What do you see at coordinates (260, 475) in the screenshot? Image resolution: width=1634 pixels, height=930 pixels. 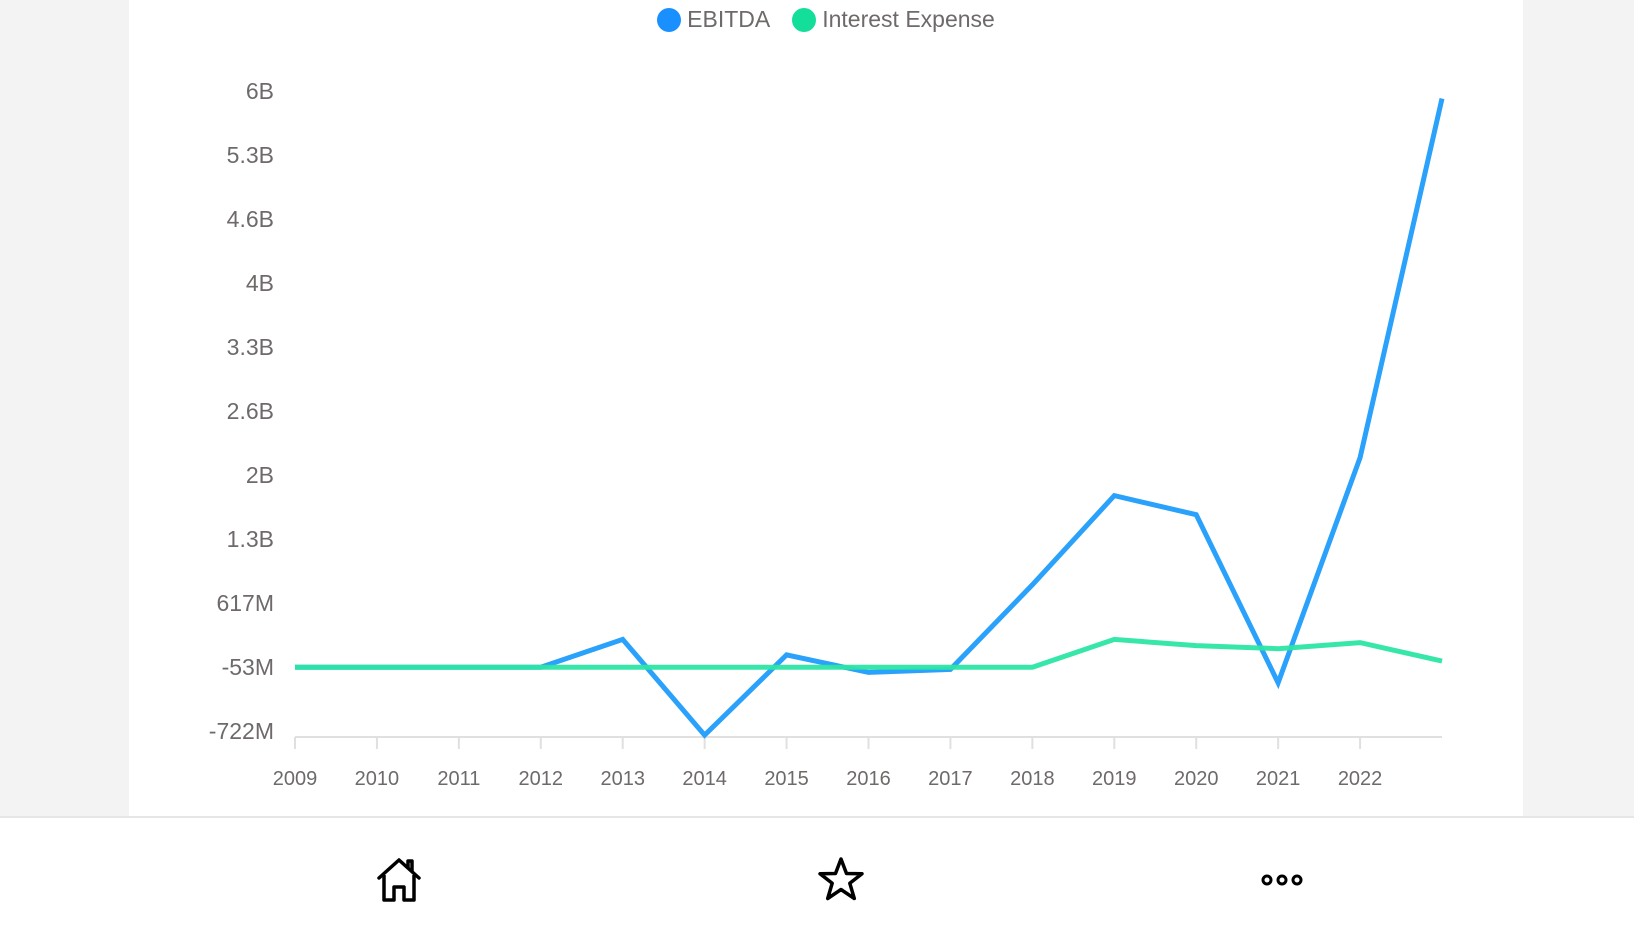 I see `y-axis-tick-label: 2B` at bounding box center [260, 475].